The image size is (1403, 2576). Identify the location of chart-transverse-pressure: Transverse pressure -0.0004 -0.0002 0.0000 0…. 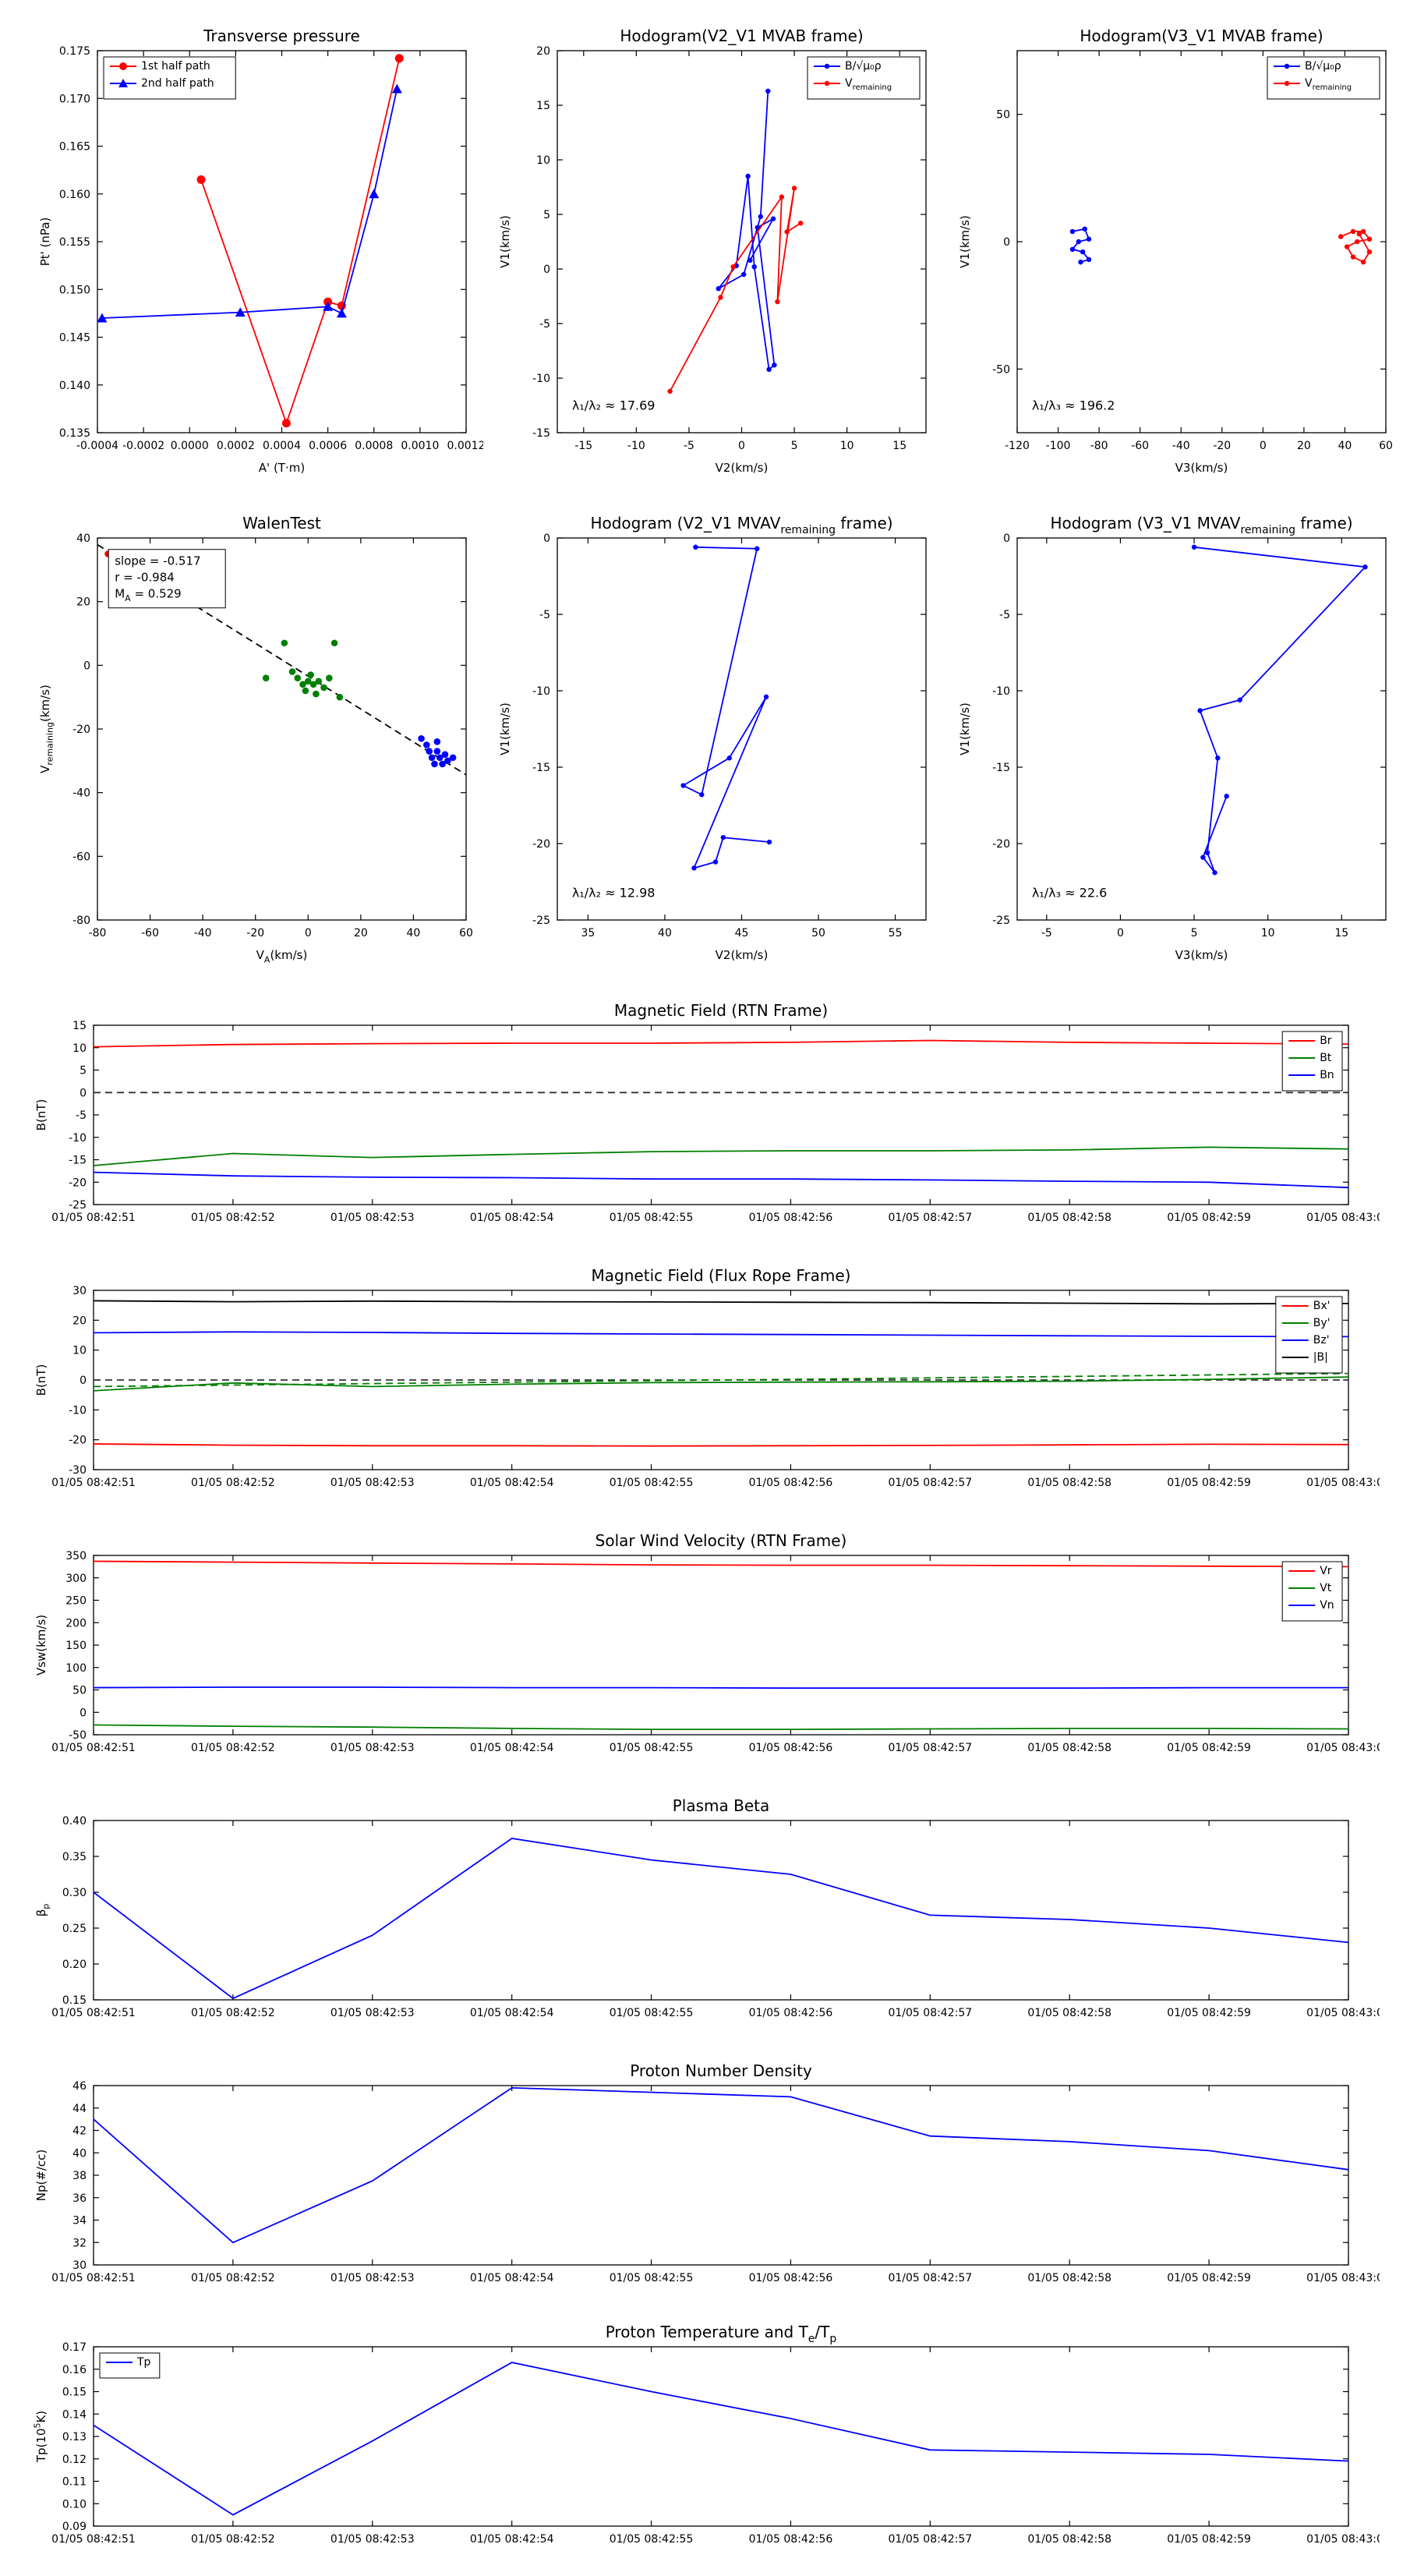
(255, 251).